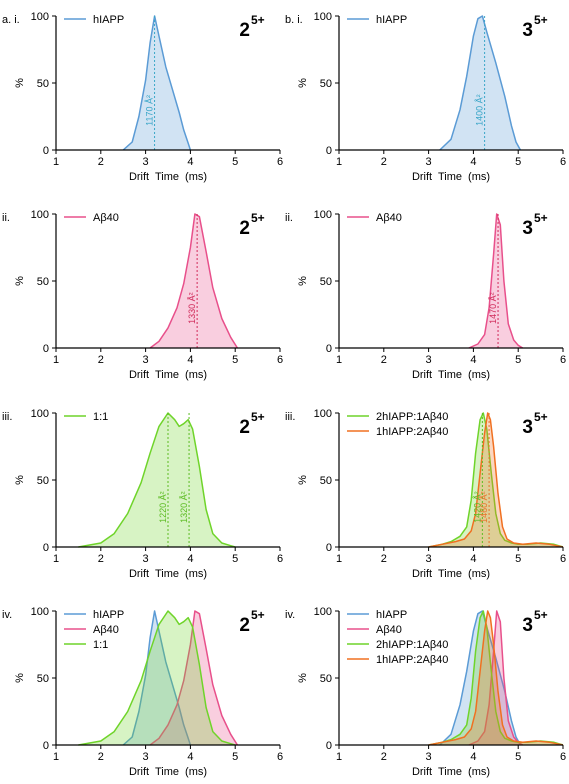 This screenshot has height=784, width=569. I want to click on ccs-label: 1400 Å², so click(480, 110).